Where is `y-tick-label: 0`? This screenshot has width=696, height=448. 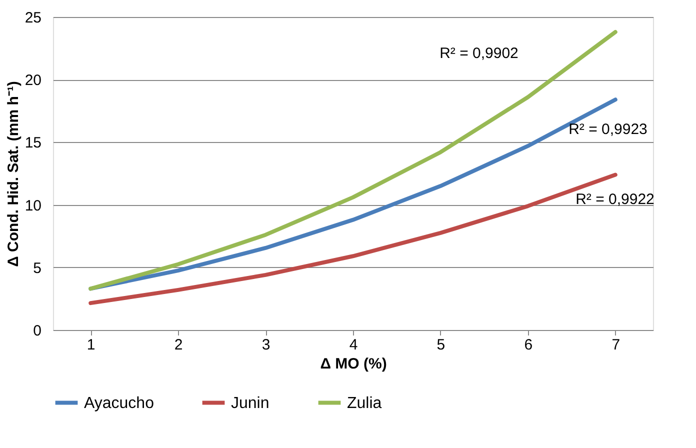 y-tick-label: 0 is located at coordinates (37, 331).